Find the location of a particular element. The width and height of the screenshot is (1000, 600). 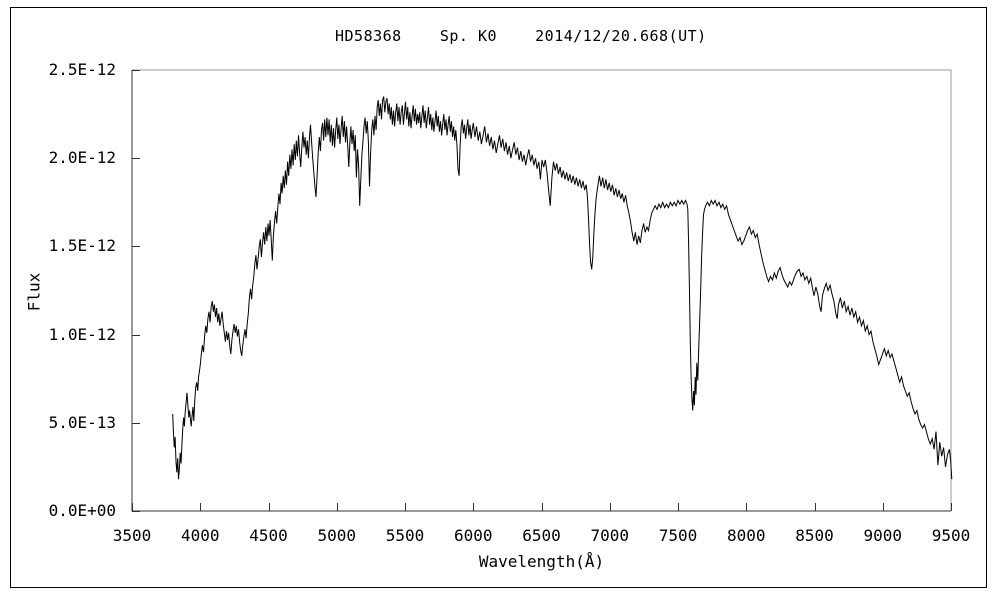

x-tick-label: 5000 is located at coordinates (337, 535).